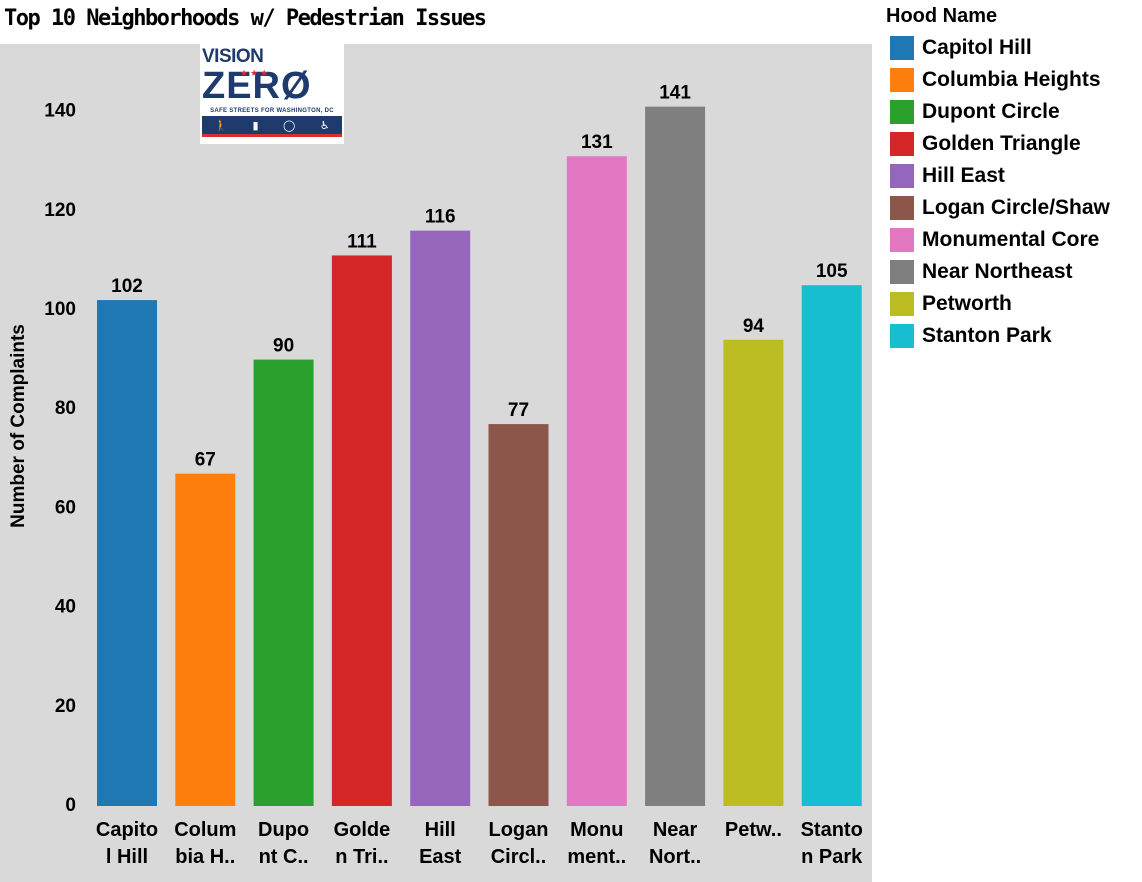 This screenshot has width=1142, height=882. What do you see at coordinates (991, 111) in the screenshot?
I see `legend-label: Dupont Circle` at bounding box center [991, 111].